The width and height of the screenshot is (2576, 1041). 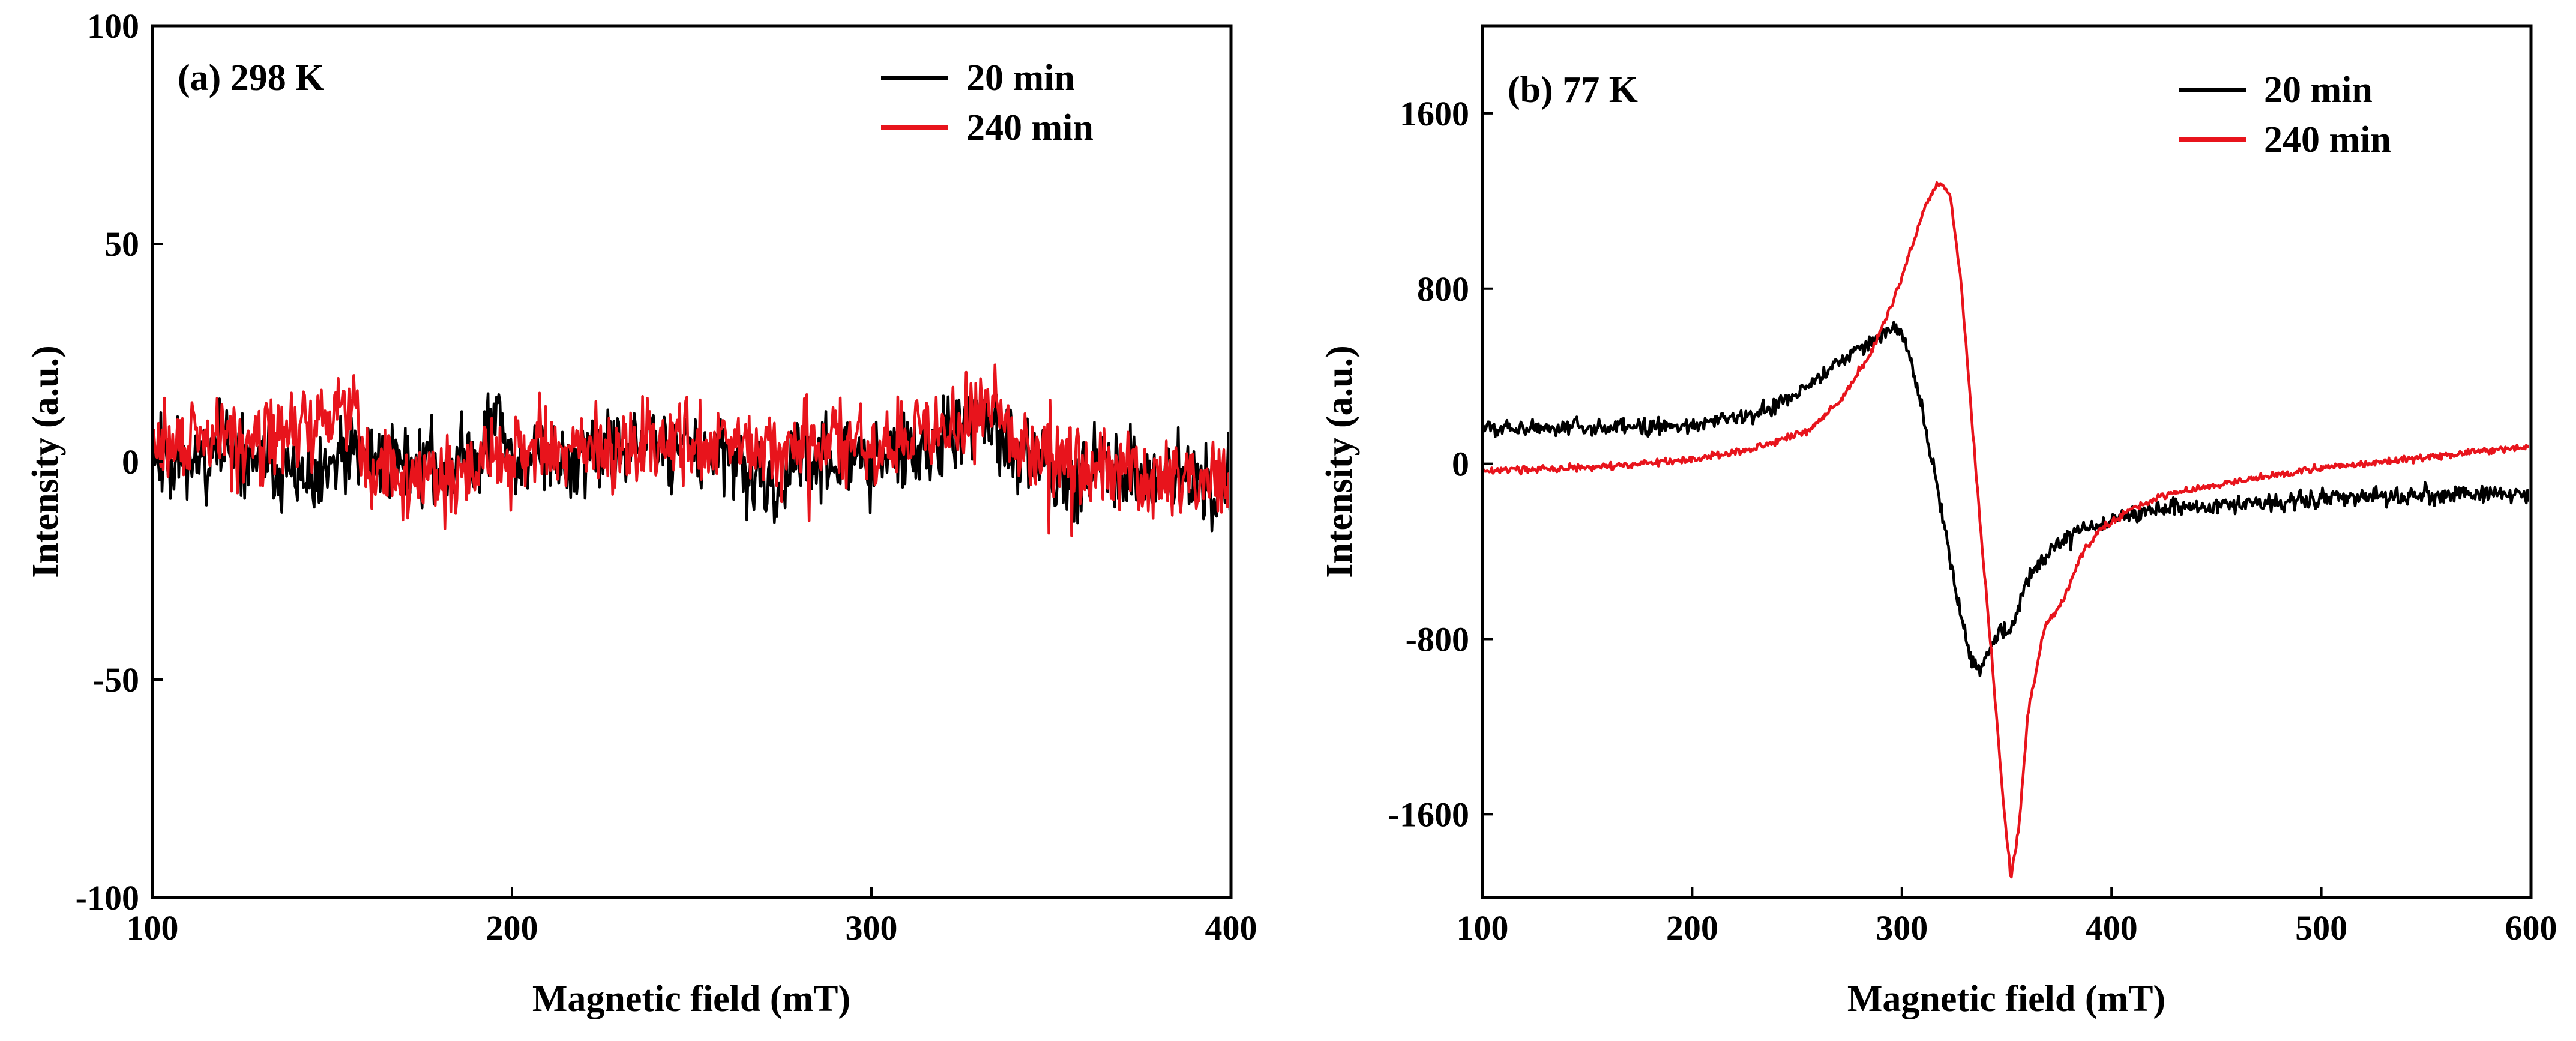 I want to click on panel-a-x-tick-label: 300, so click(x=872, y=927).